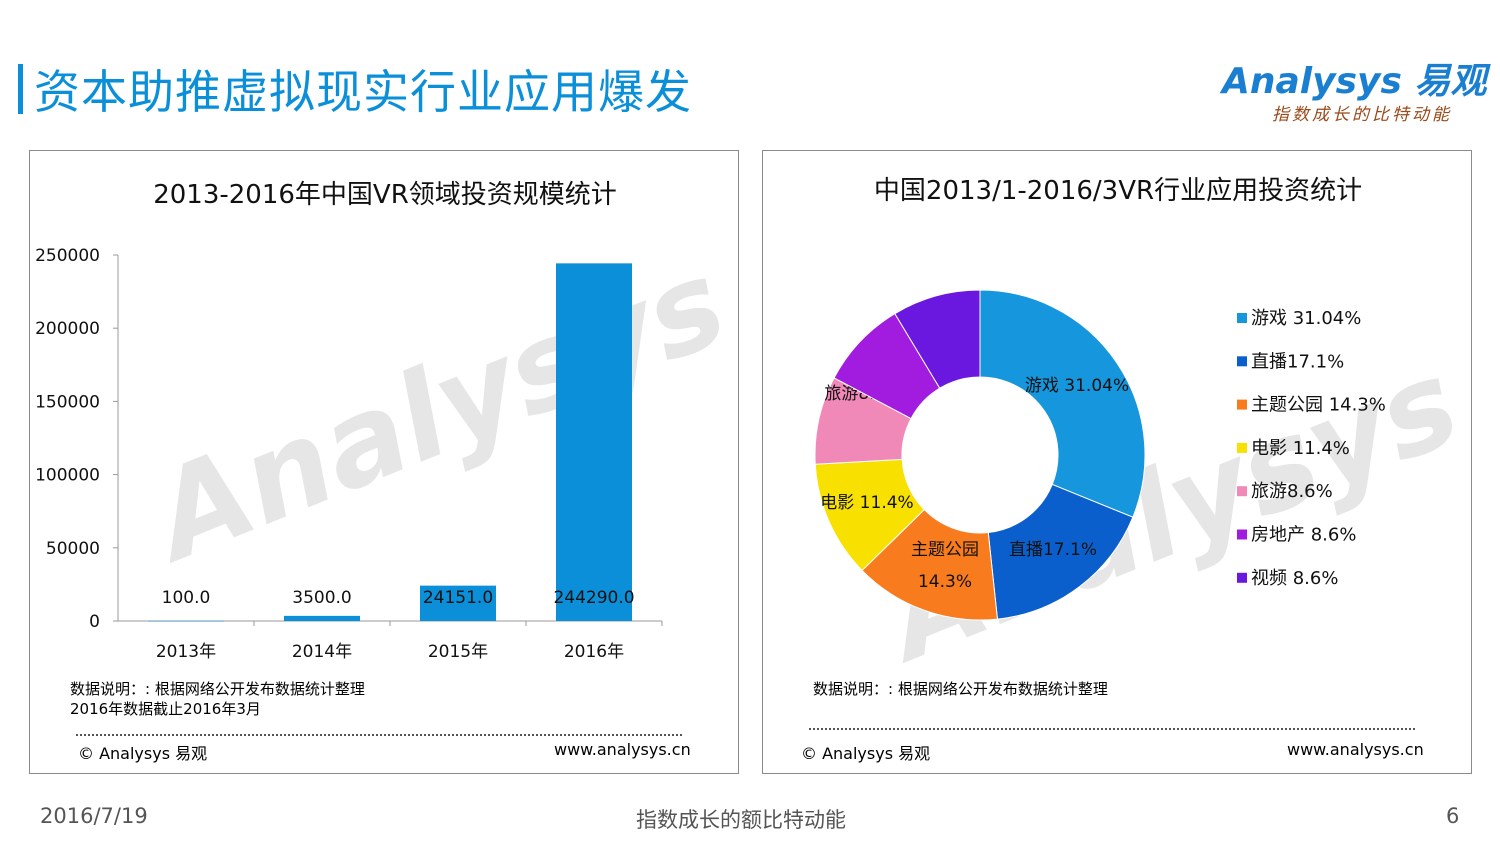  What do you see at coordinates (1118, 191) in the screenshot?
I see `chart-title: 中国2013/1-2016/3VR行业应用投资统计` at bounding box center [1118, 191].